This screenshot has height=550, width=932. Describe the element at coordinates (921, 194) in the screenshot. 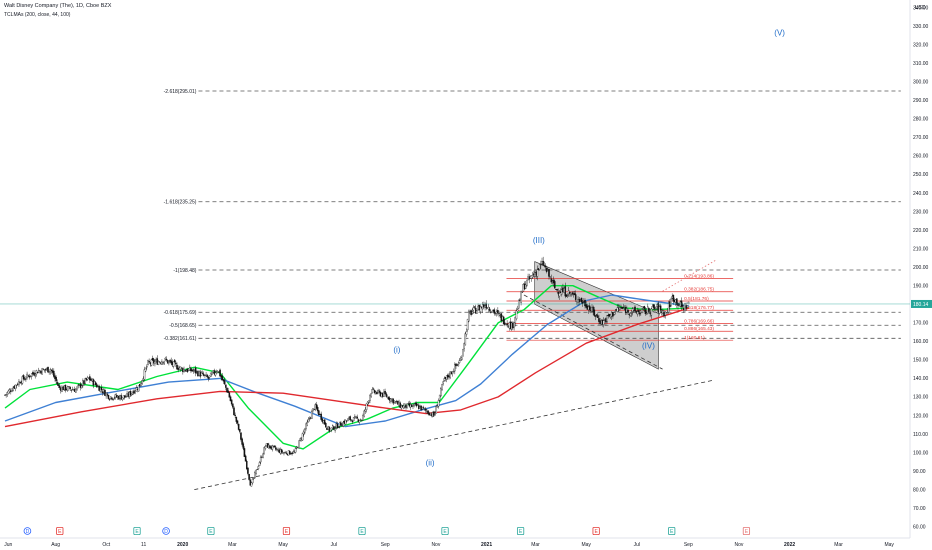

I see `price-tick-label: 240.00` at that location.